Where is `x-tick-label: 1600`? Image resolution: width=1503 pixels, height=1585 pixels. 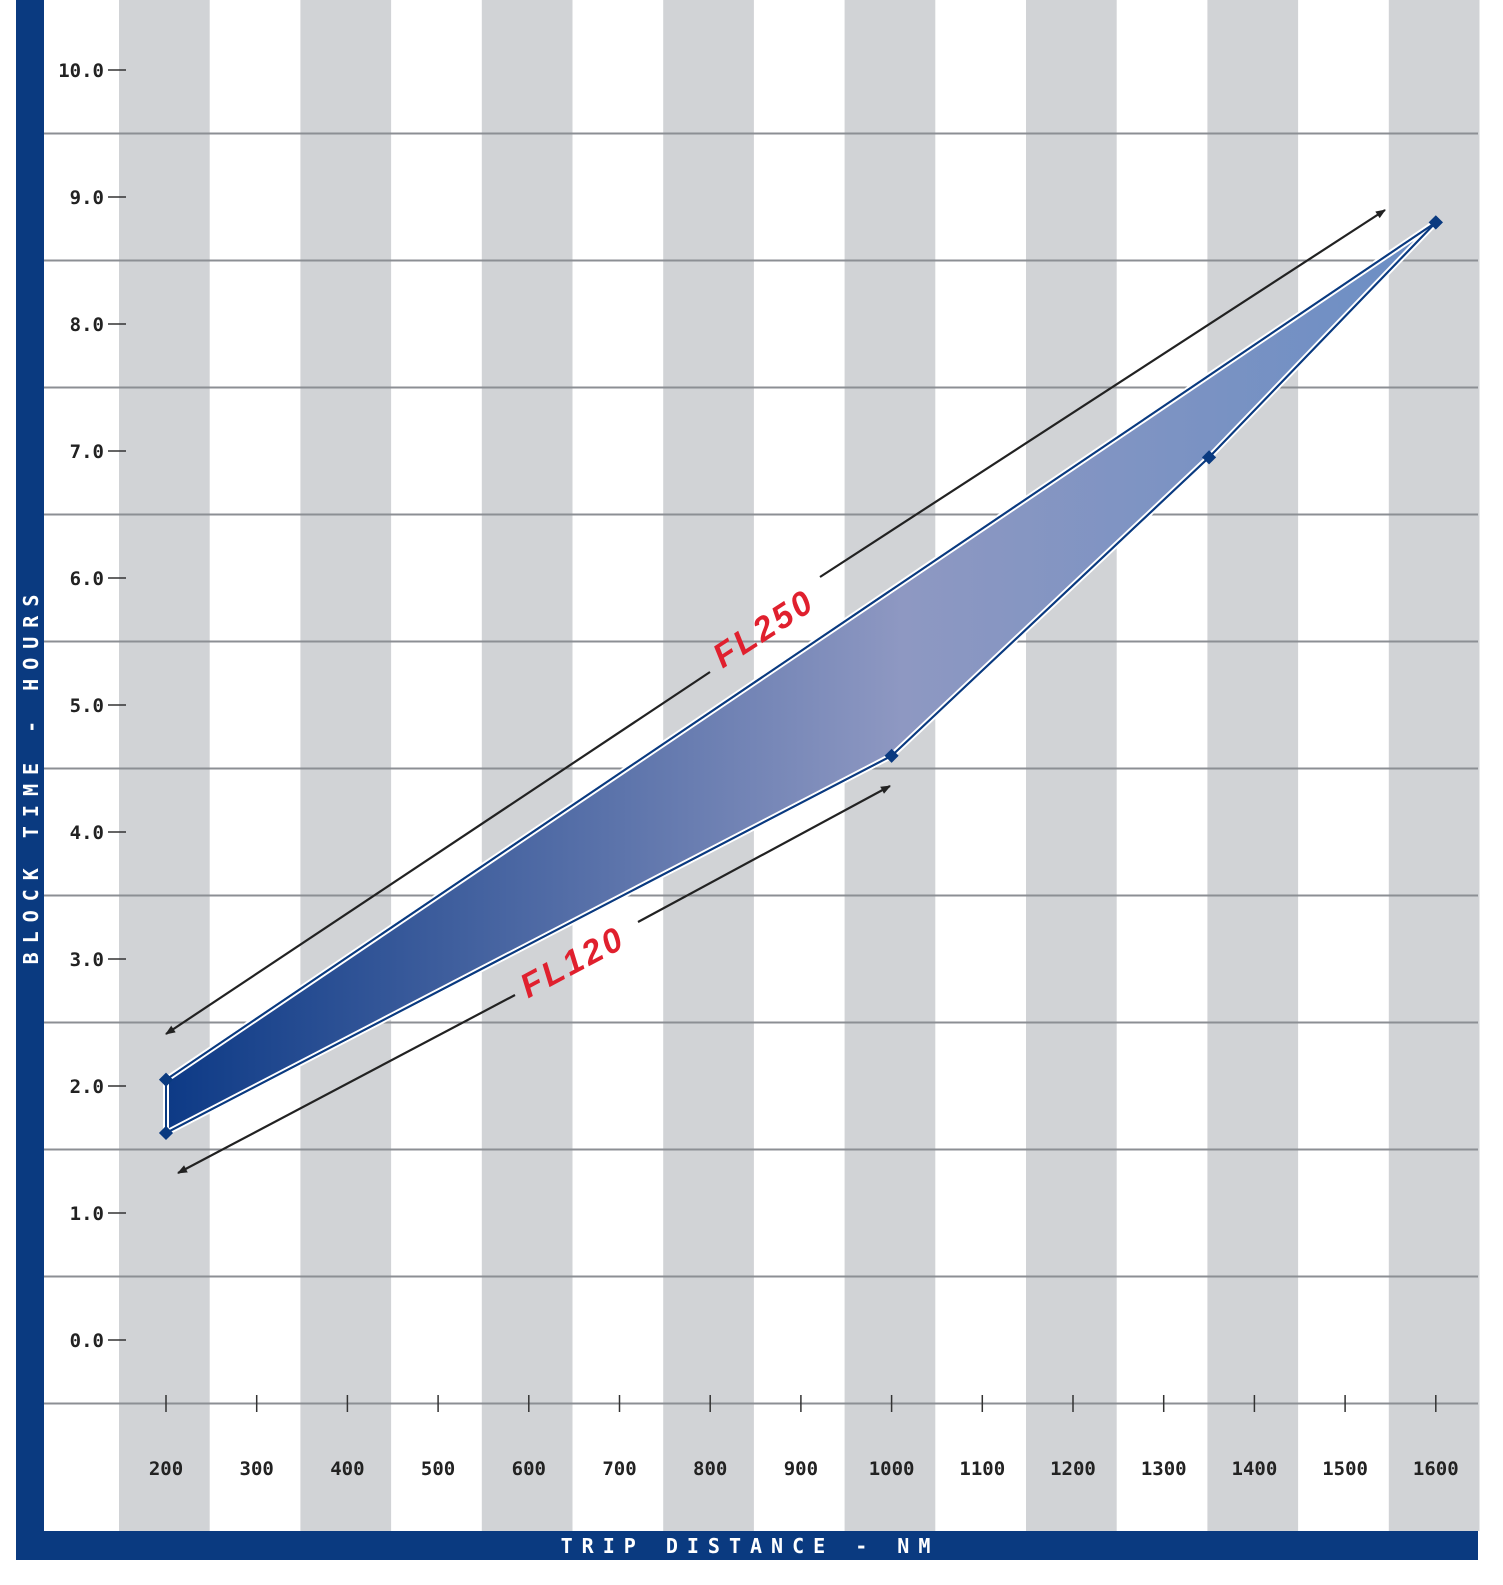 x-tick-label: 1600 is located at coordinates (1436, 1469).